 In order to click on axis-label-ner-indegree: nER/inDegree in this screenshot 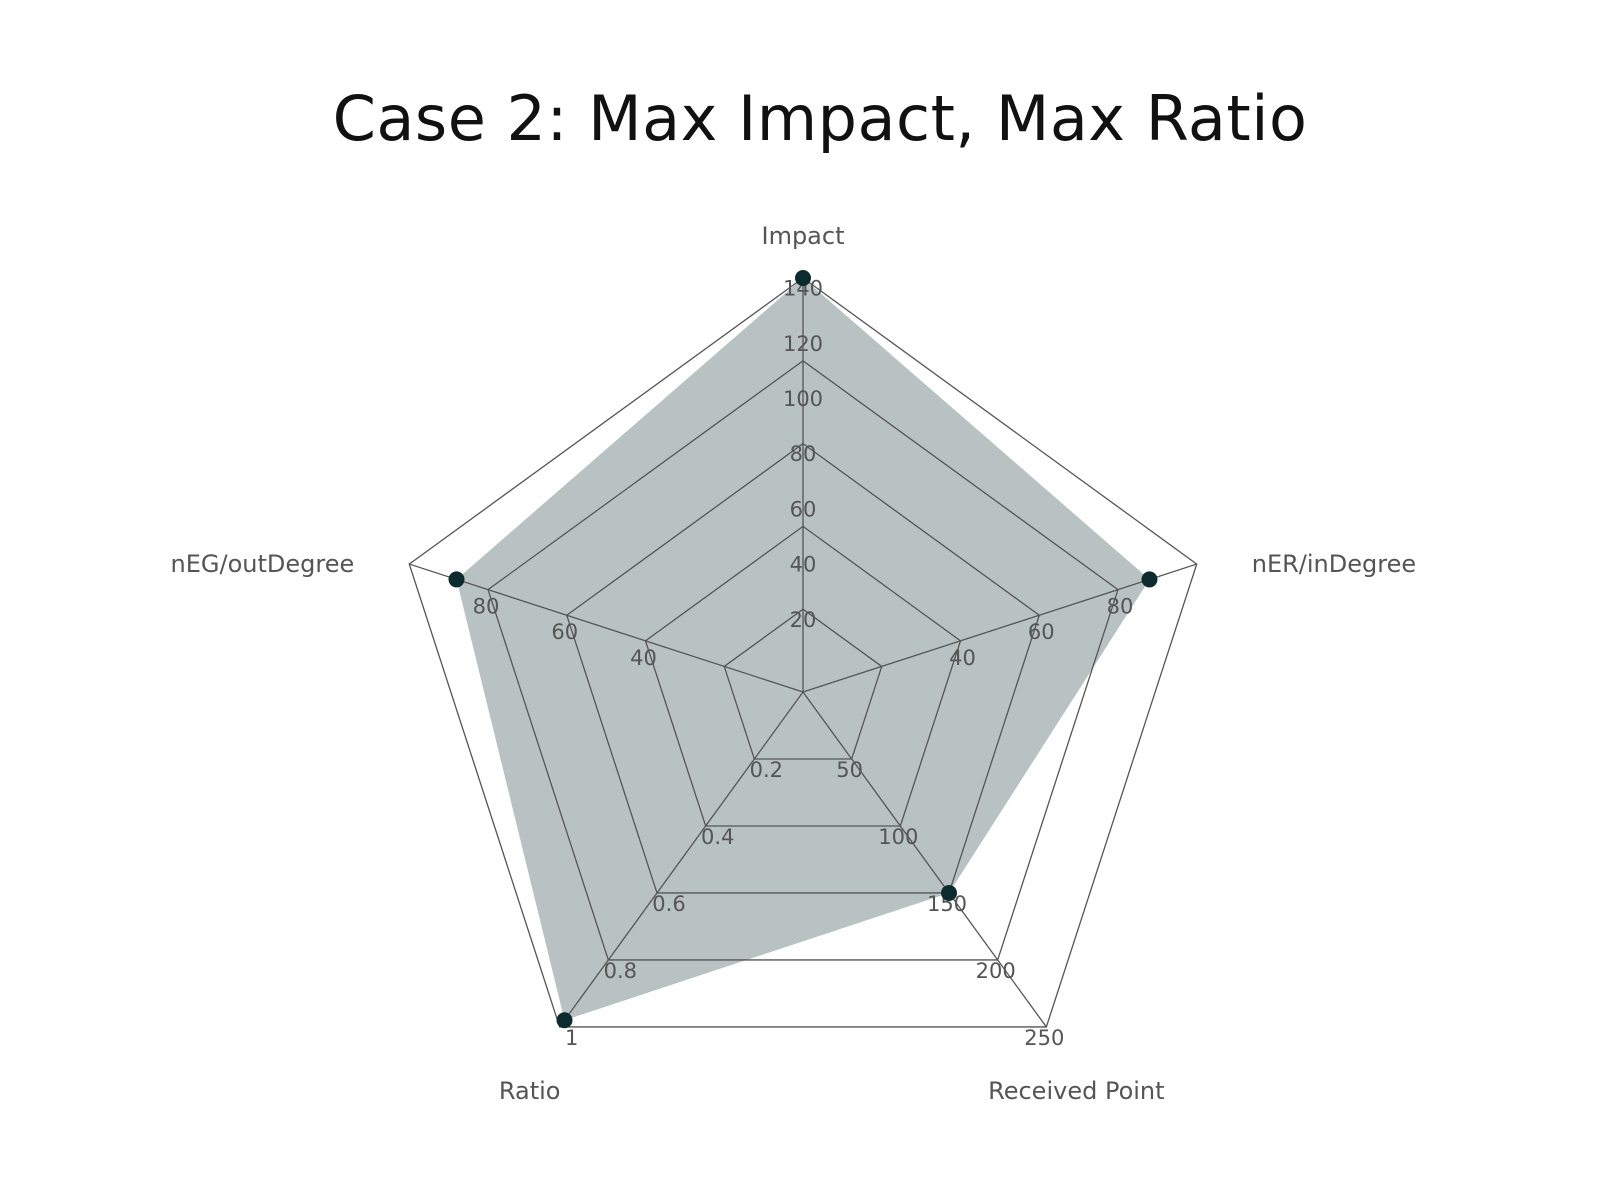, I will do `click(1334, 564)`.